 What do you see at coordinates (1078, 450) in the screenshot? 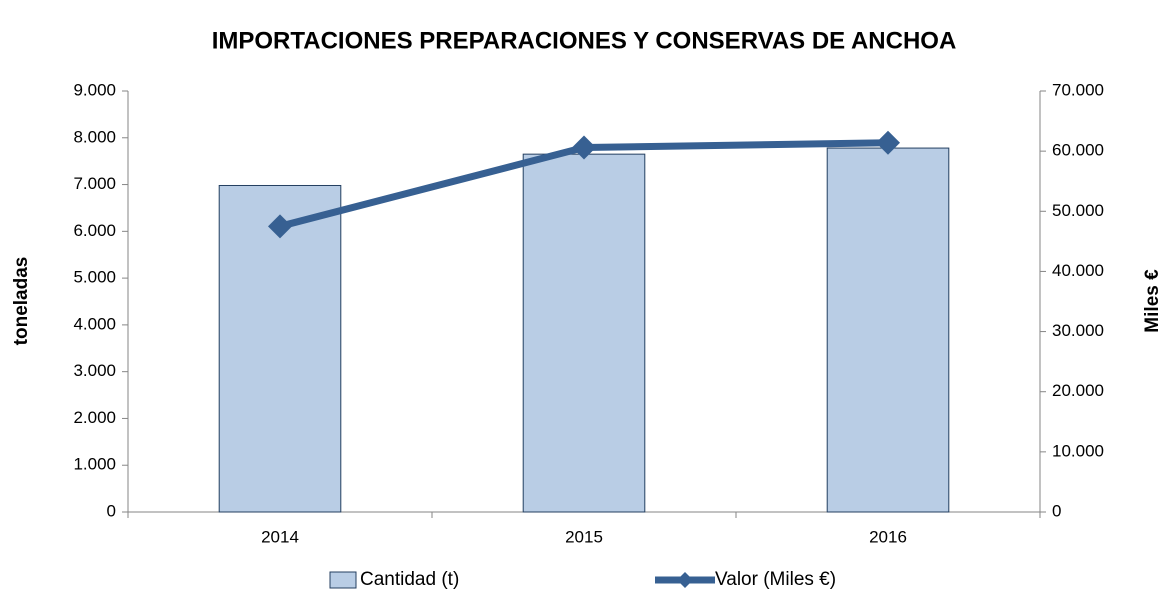
I see `y2-tick-label: 10.000` at bounding box center [1078, 450].